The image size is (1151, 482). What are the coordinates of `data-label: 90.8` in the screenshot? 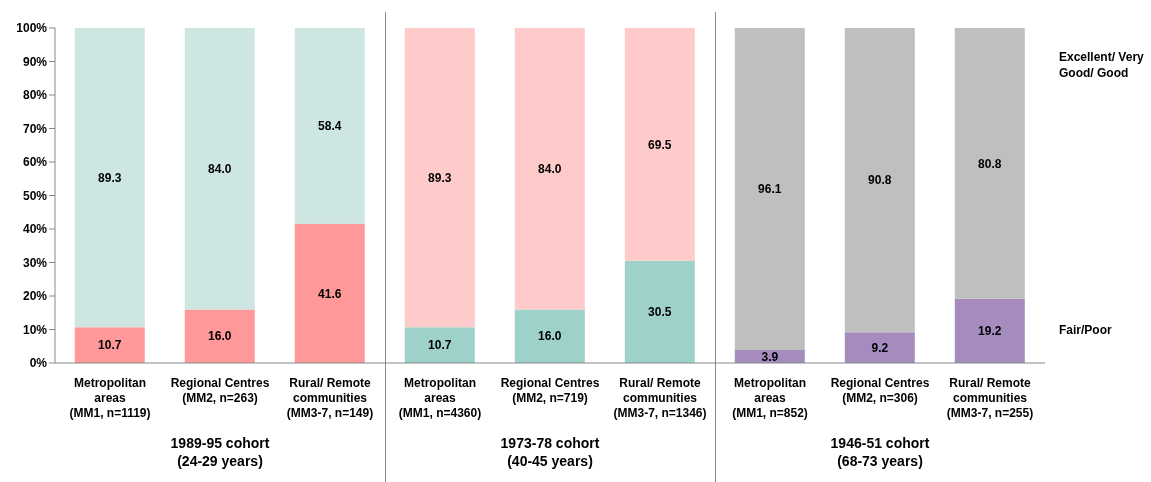 It's located at (880, 180).